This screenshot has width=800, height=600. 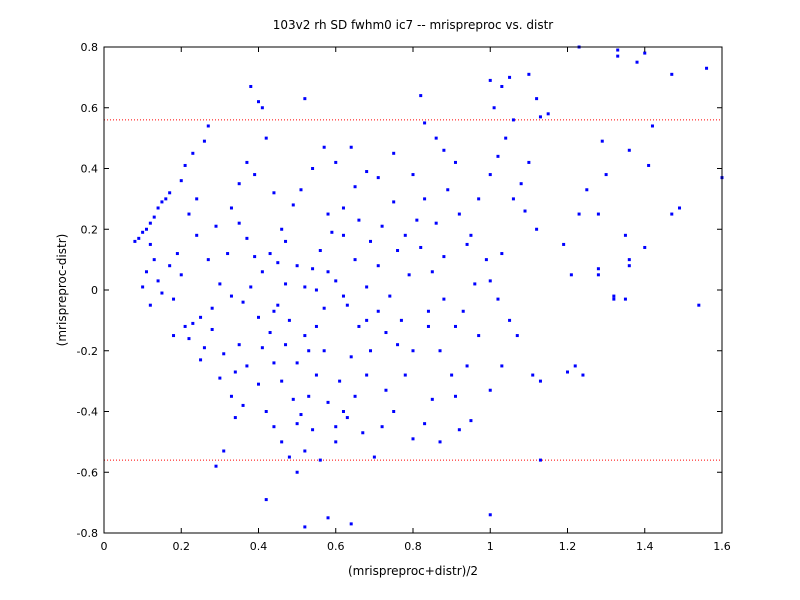 What do you see at coordinates (90, 169) in the screenshot?
I see `y-tick-label: 0.4` at bounding box center [90, 169].